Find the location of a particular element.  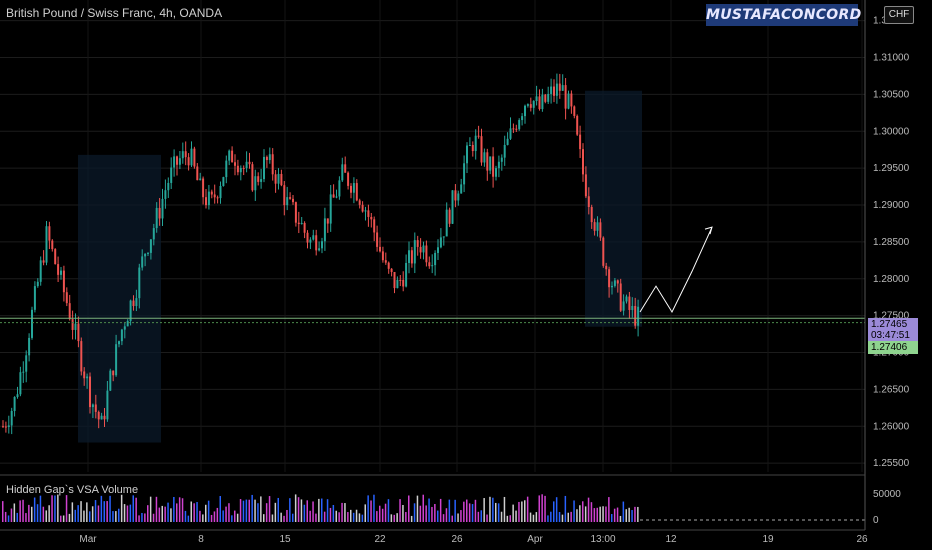

indicator-label: Hidden Gap`s VSA Volume is located at coordinates (72, 490).